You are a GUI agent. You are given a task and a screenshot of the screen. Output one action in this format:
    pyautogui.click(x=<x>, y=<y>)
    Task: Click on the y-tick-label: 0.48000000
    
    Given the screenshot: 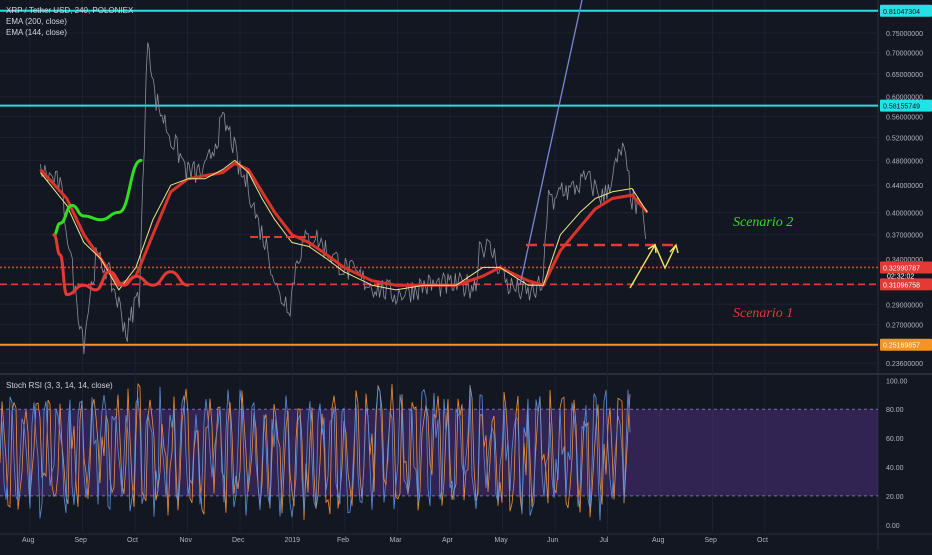 What is the action you would take?
    pyautogui.click(x=904, y=161)
    